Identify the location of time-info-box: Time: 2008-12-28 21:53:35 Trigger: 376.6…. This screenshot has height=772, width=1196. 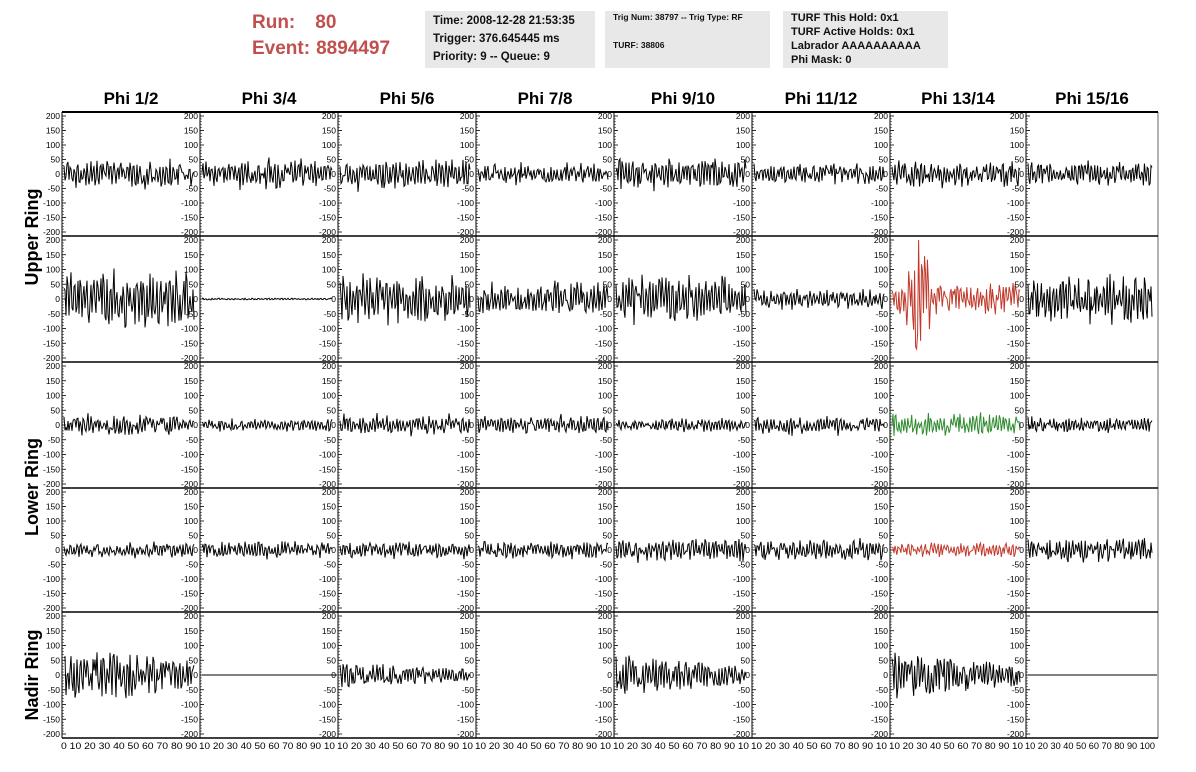
(510, 39).